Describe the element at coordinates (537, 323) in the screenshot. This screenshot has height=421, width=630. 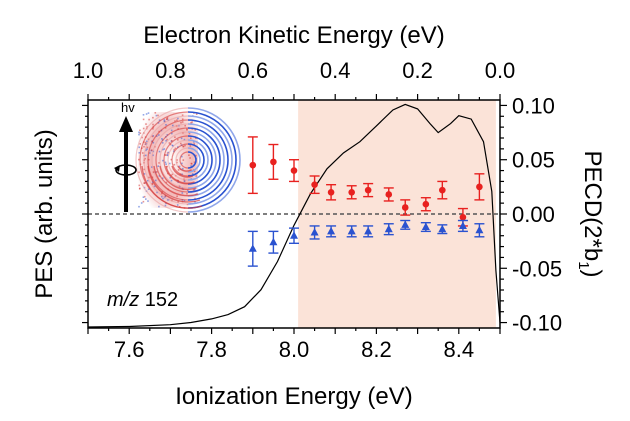
I see `y-right-tick-label: -0.10` at that location.